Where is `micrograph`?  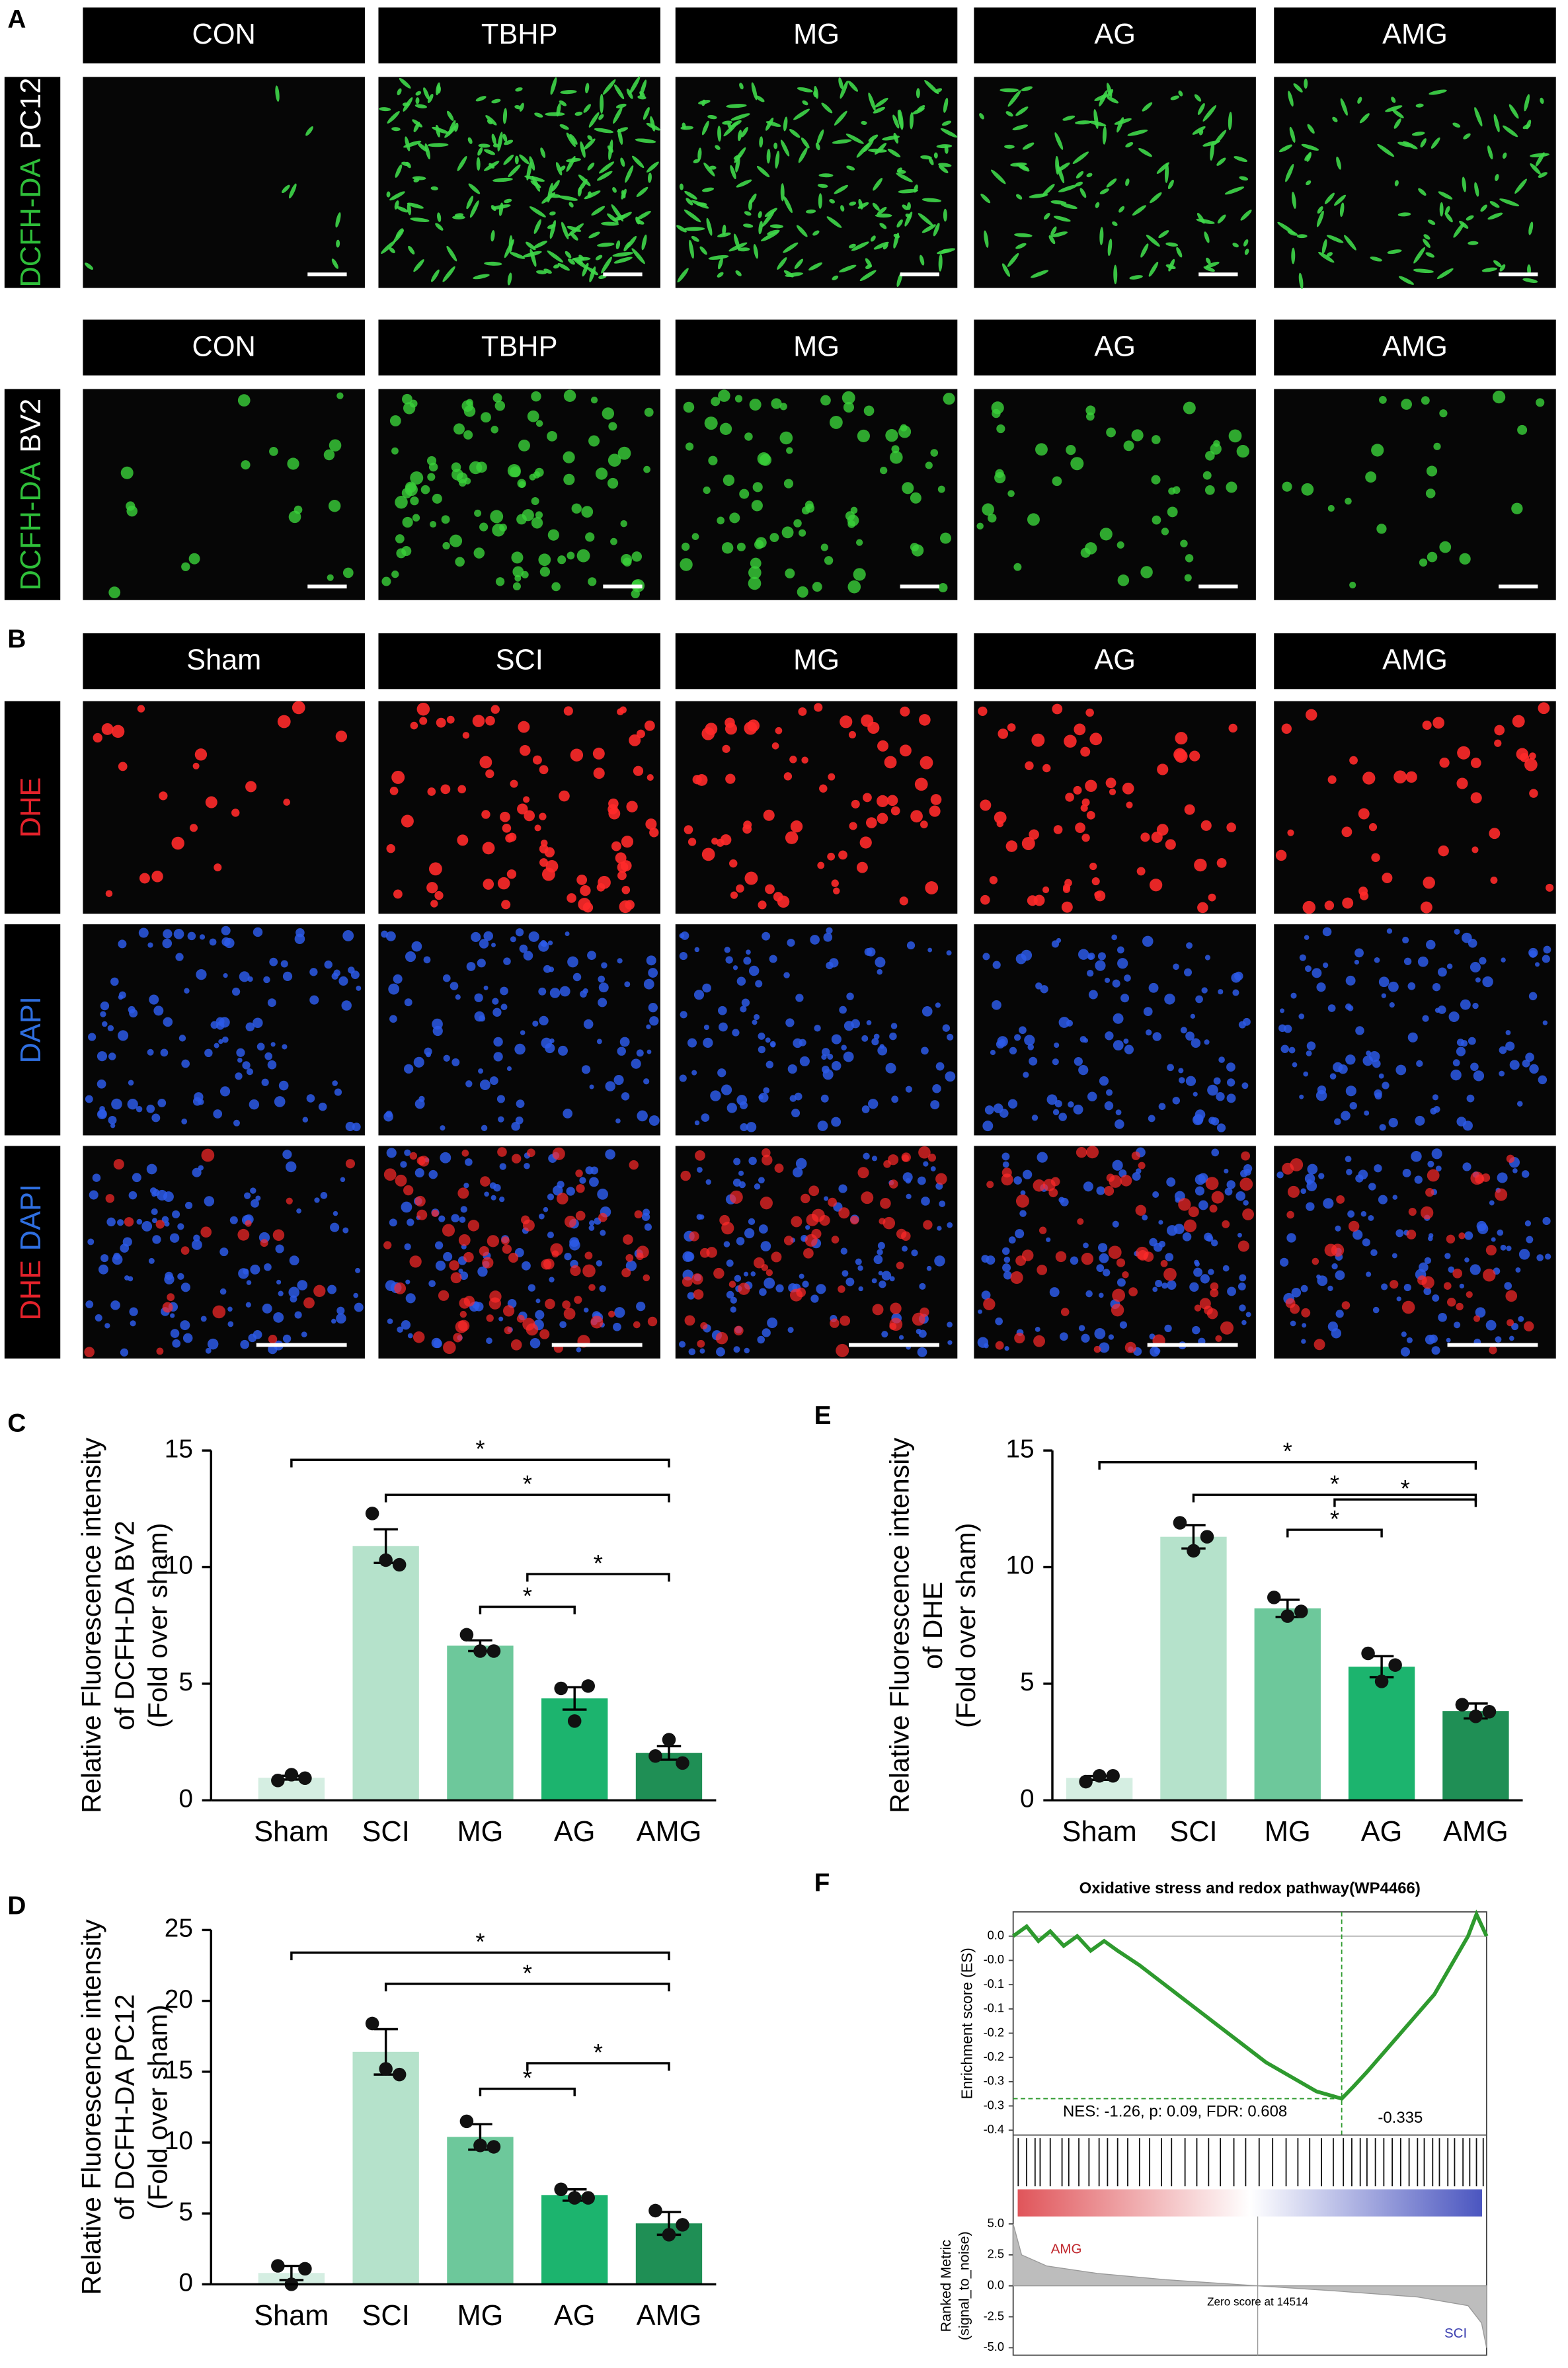 micrograph is located at coordinates (1415, 808).